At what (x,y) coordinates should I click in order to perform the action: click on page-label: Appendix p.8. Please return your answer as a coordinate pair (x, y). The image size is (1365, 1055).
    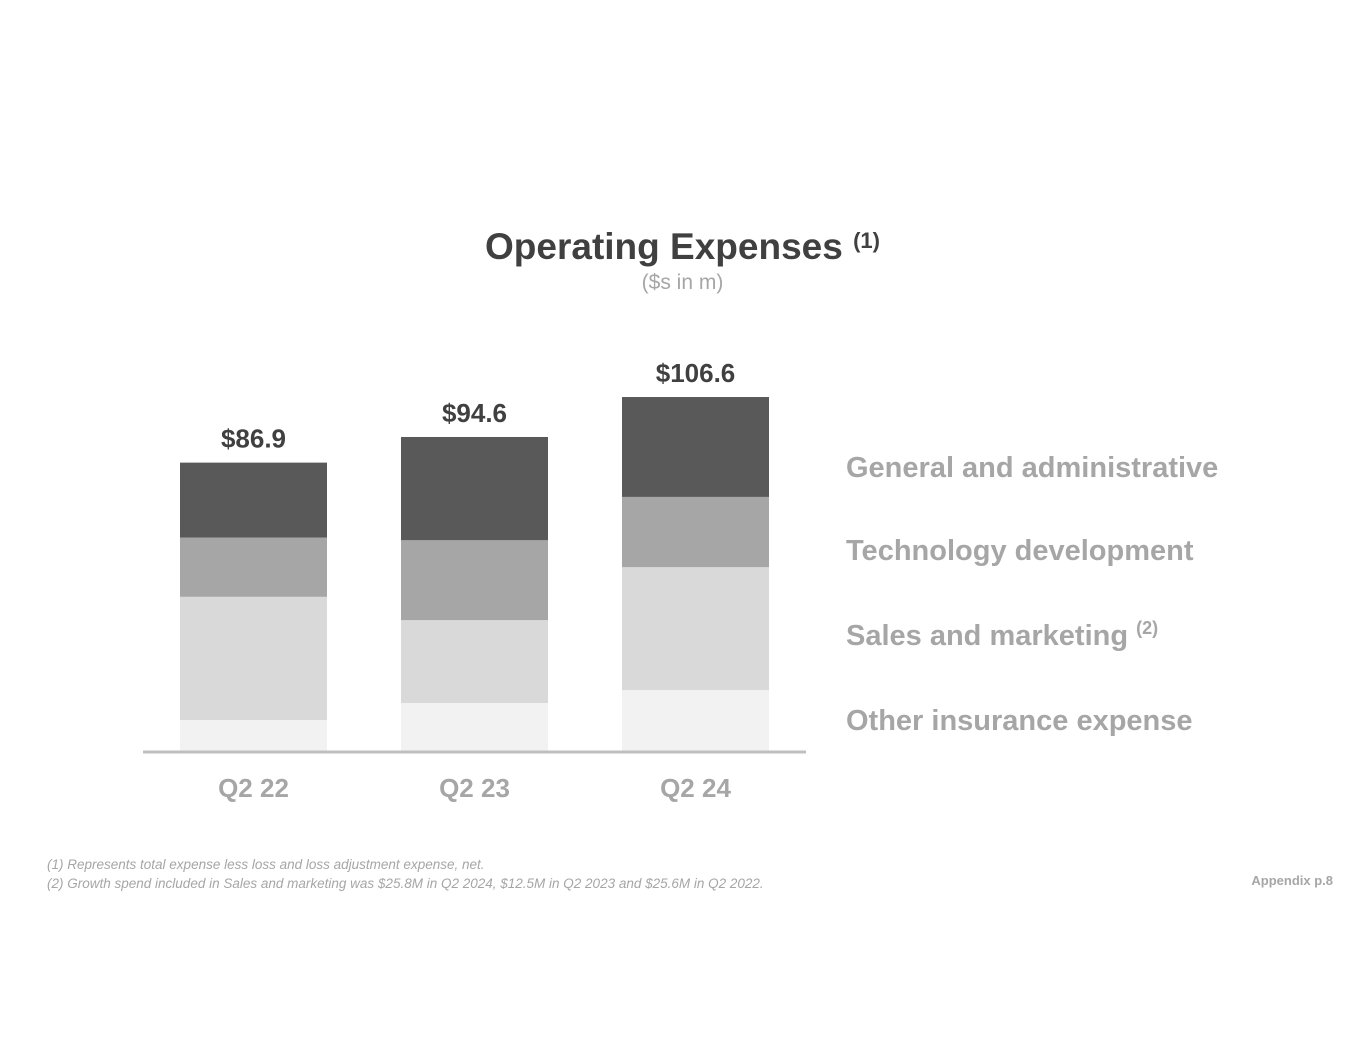
    Looking at the image, I should click on (1292, 880).